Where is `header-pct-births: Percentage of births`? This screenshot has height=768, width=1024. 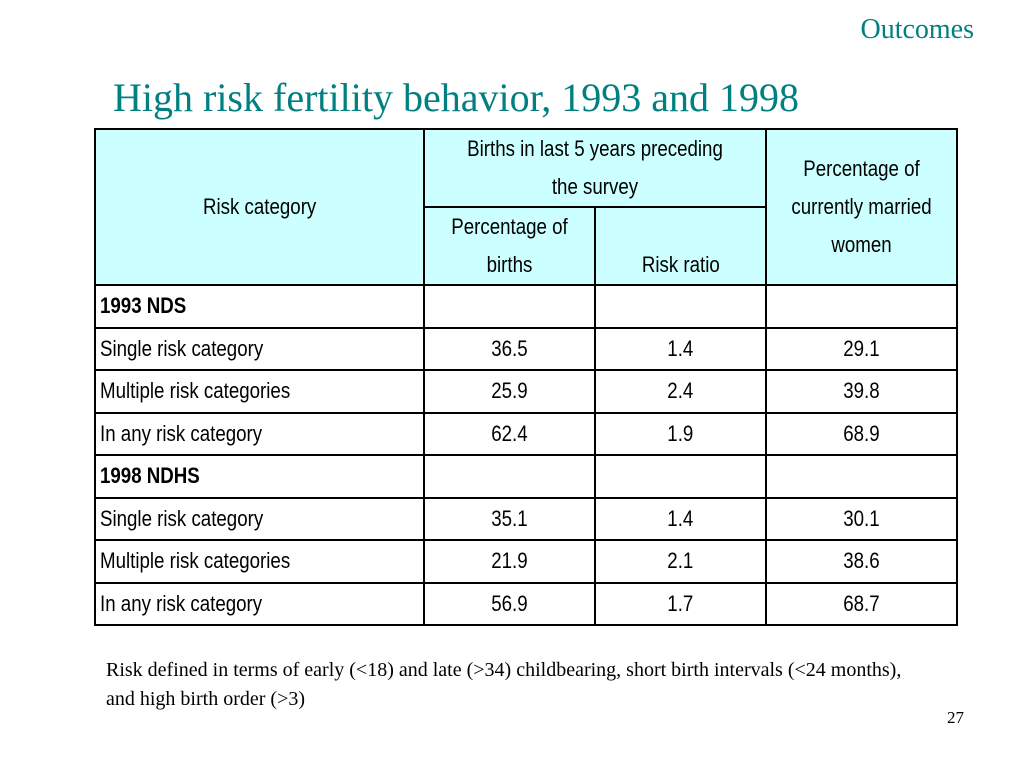
header-pct-births: Percentage of births is located at coordinates (509, 246).